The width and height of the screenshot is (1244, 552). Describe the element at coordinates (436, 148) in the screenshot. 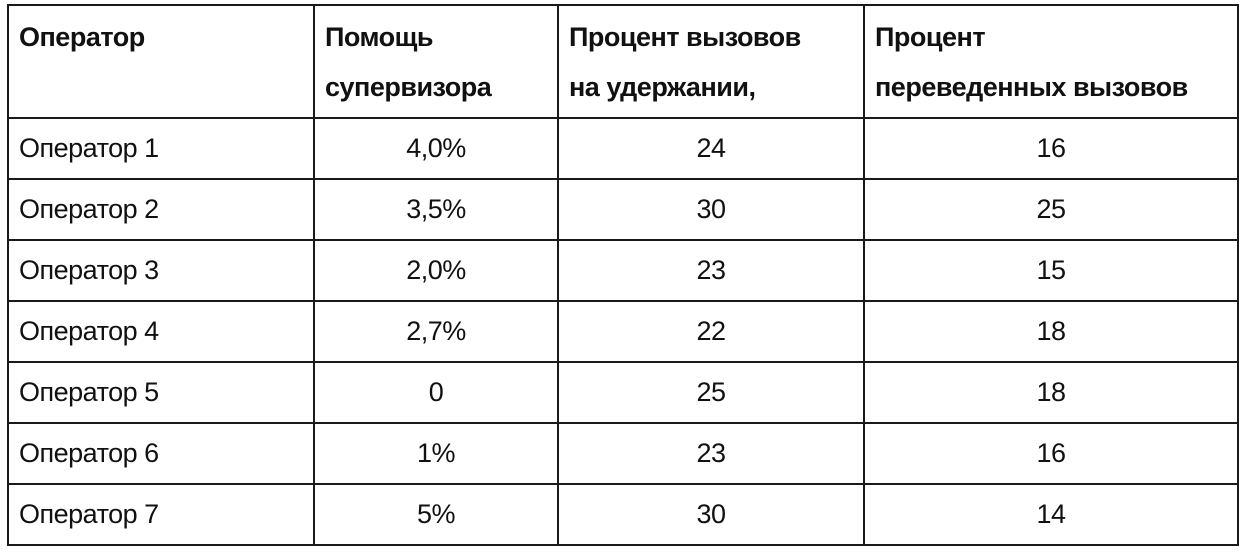

I see `supervisor-help-cell: 4,0%` at that location.